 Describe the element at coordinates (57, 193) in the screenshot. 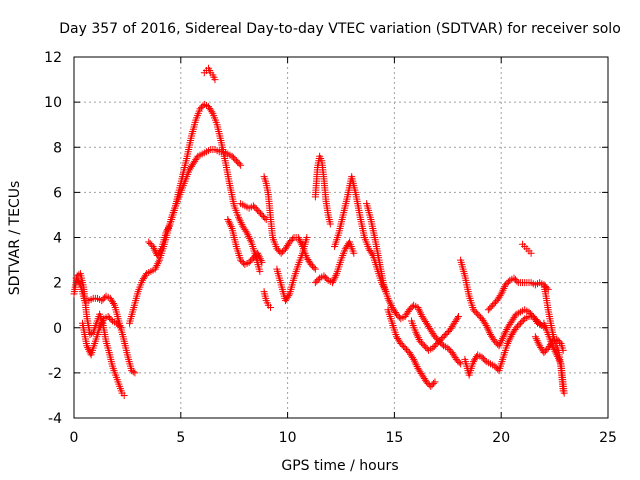

I see `y-tick-label: 6` at that location.